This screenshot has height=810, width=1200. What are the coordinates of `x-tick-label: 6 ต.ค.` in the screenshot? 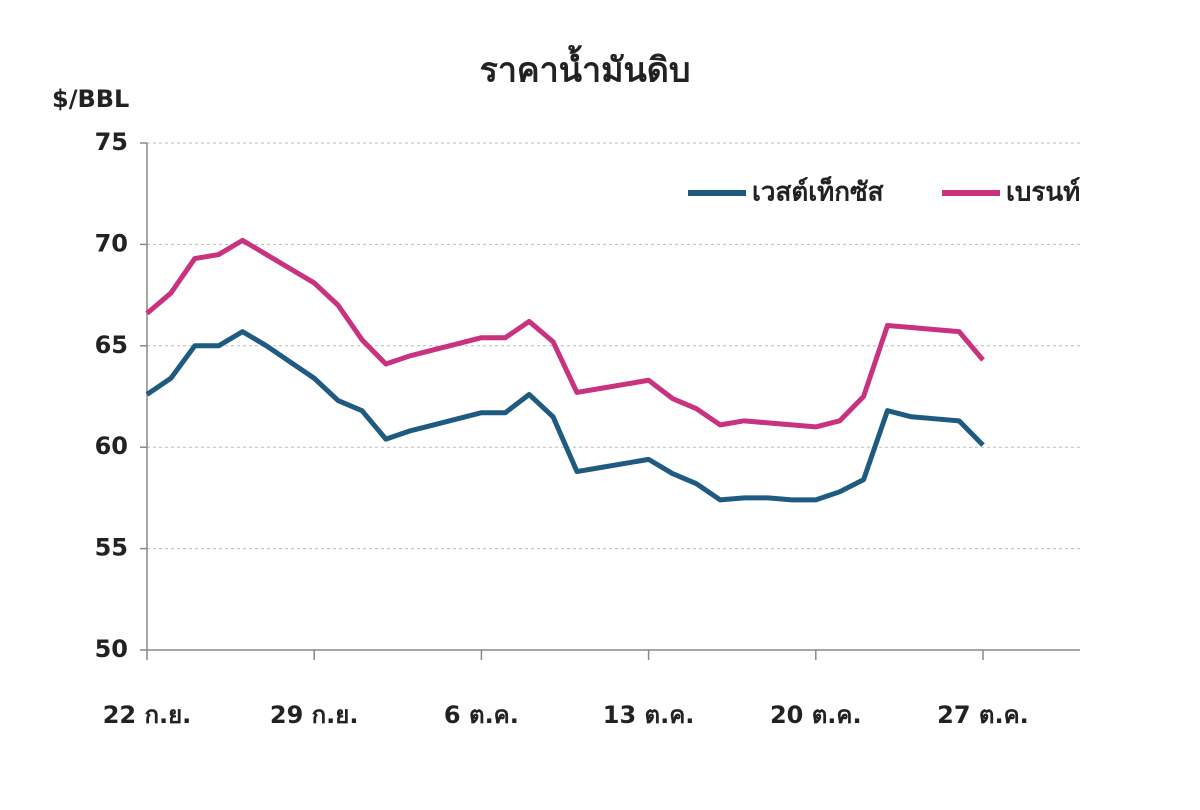 It's located at (481, 715).